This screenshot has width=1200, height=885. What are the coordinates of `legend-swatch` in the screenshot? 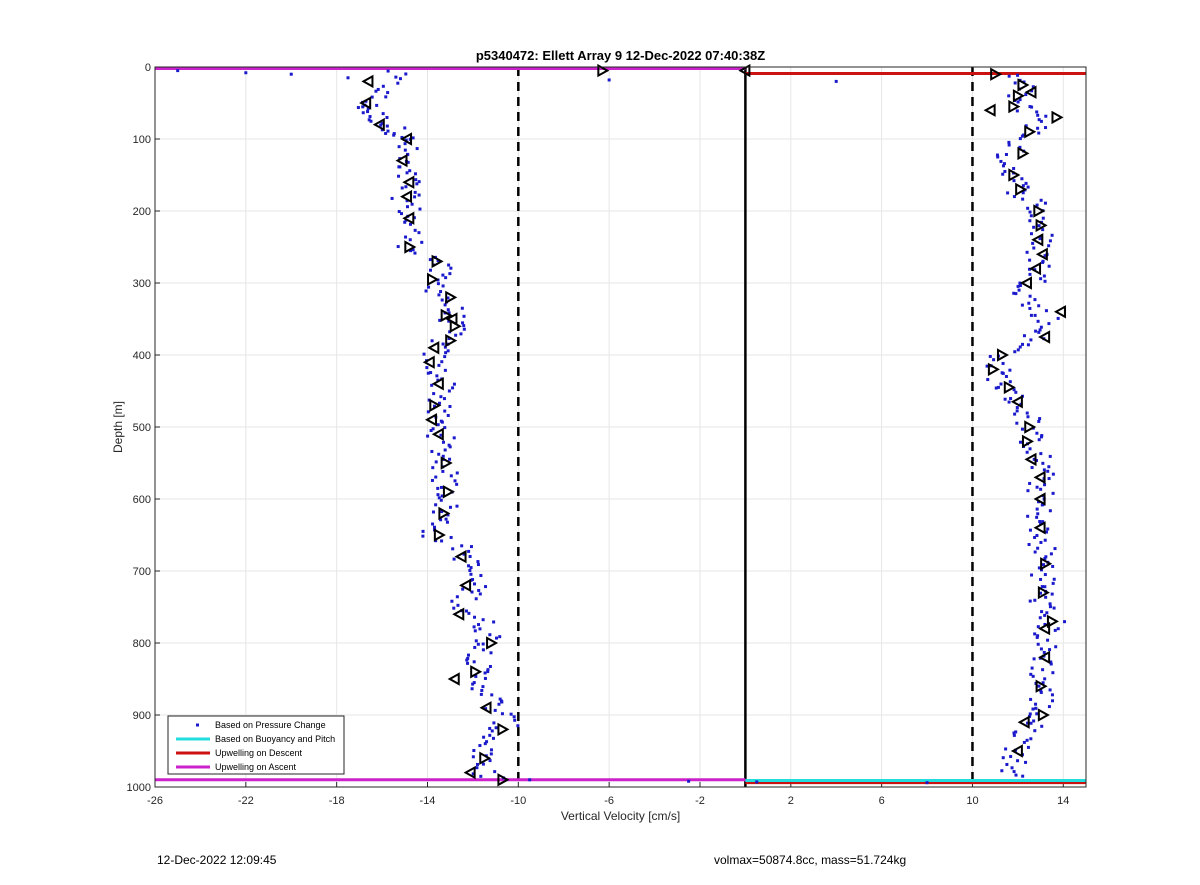 It's located at (197, 725).